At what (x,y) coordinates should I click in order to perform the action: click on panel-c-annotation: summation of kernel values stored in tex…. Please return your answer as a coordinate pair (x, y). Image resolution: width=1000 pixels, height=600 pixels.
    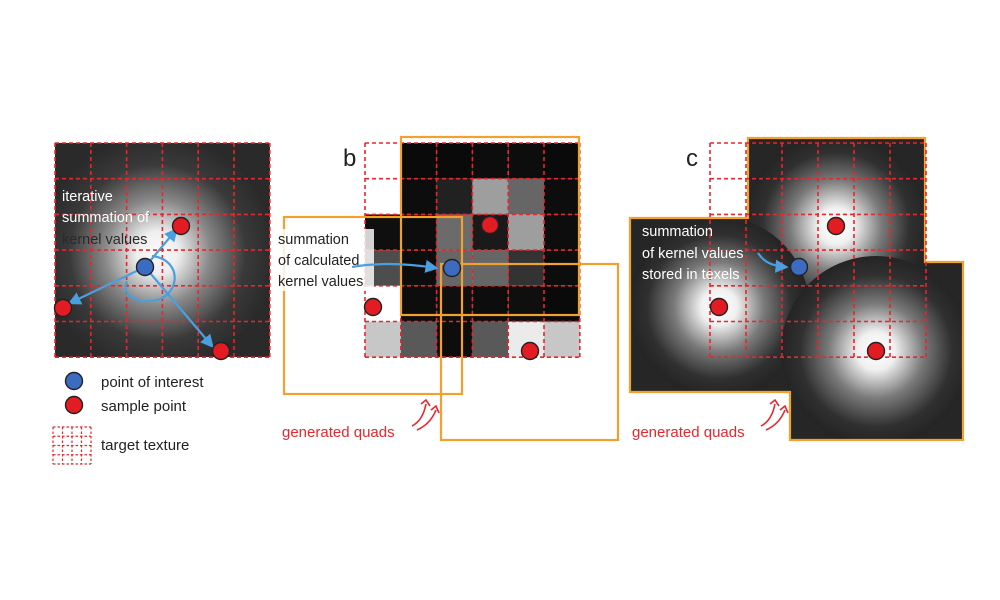
    Looking at the image, I should click on (693, 253).